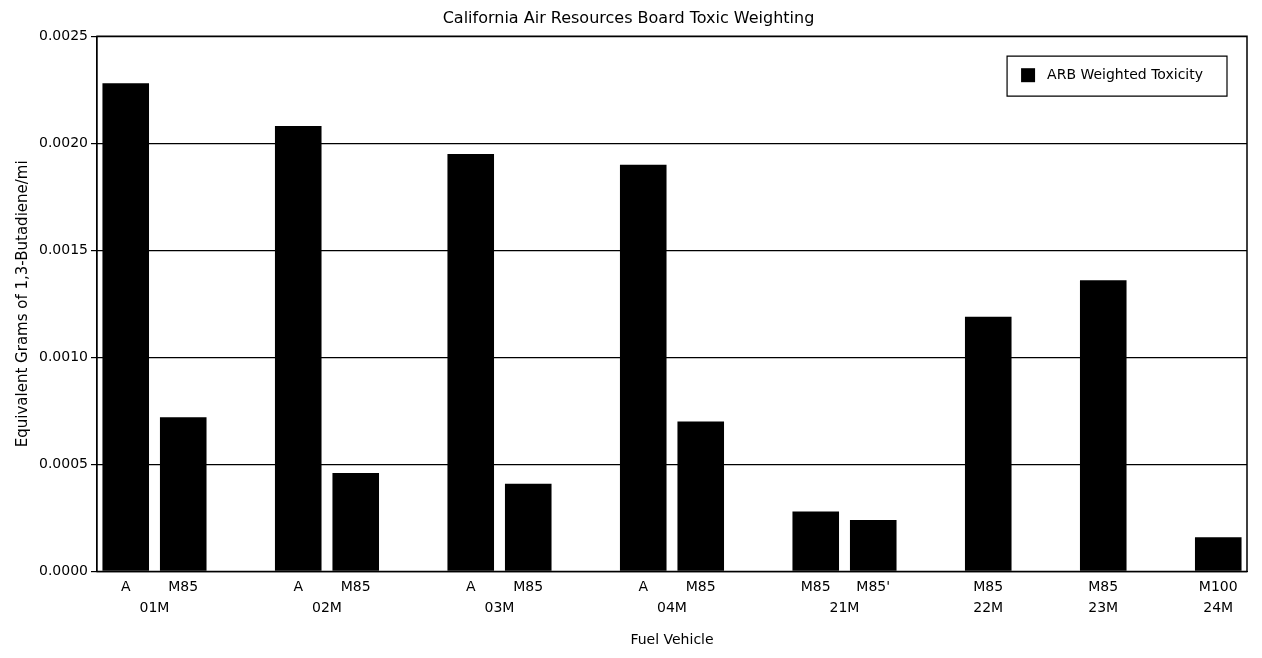 The height and width of the screenshot is (658, 1262). I want to click on x-axis-title: Fuel Vehicle, so click(672, 639).